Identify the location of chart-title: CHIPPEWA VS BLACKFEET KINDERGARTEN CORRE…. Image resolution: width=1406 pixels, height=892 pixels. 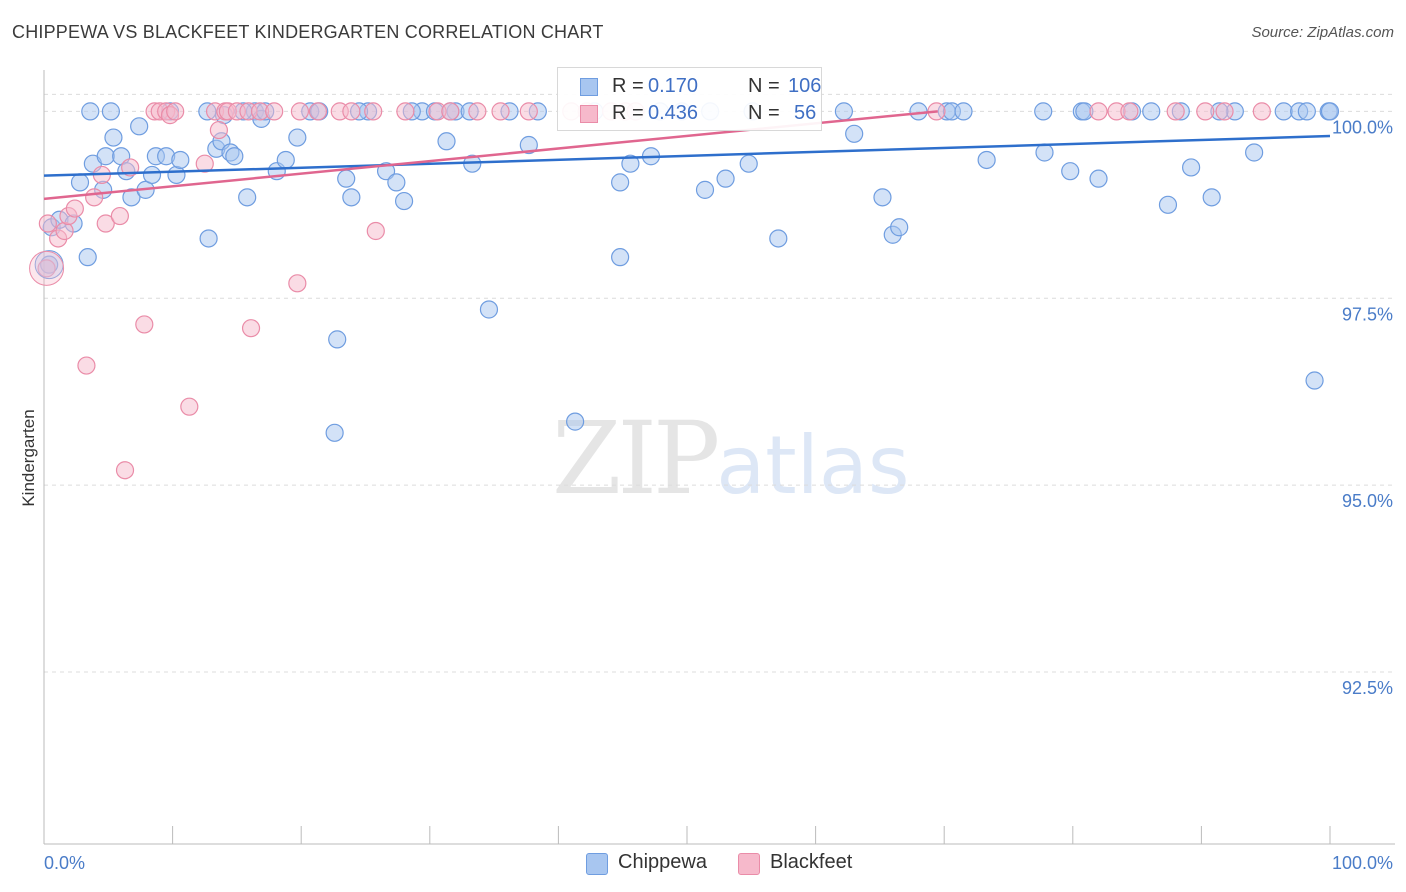
(308, 32).